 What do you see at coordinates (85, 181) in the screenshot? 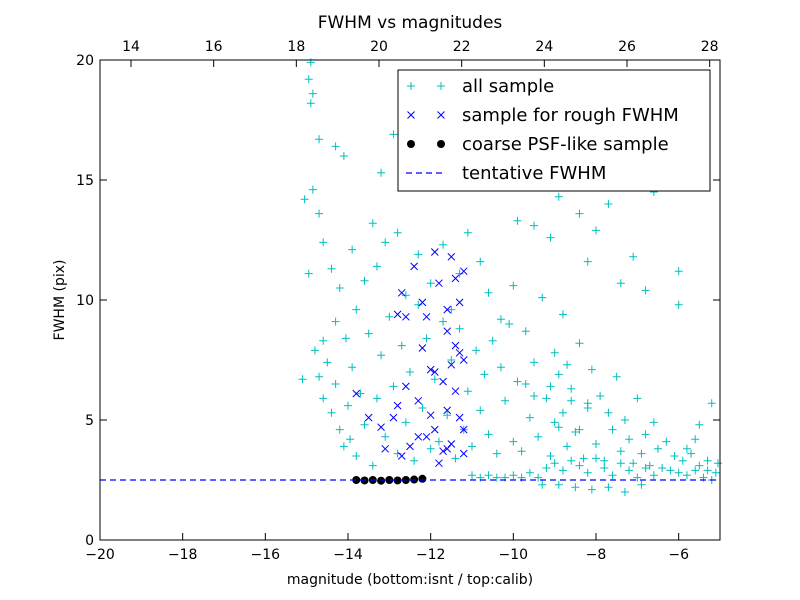
I see `y-tick-label: 15` at bounding box center [85, 181].